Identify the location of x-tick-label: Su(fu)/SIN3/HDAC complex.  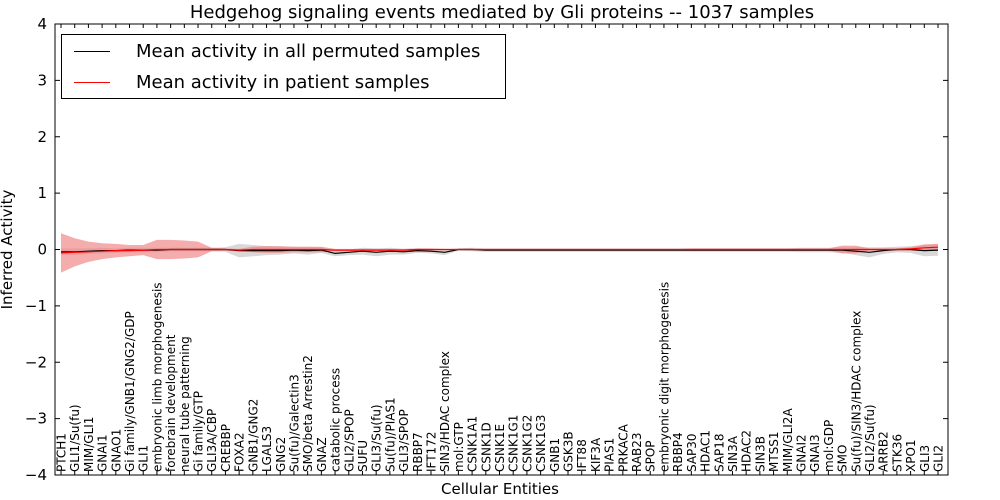
(856, 391).